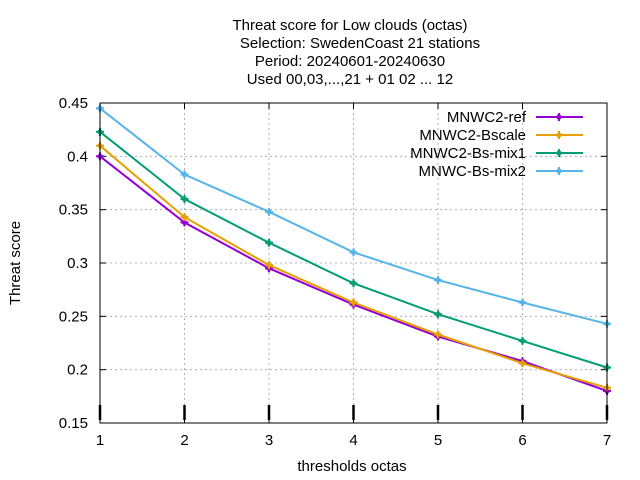 This screenshot has width=640, height=480. Describe the element at coordinates (77, 263) in the screenshot. I see `y-tick-label: 0.3` at that location.